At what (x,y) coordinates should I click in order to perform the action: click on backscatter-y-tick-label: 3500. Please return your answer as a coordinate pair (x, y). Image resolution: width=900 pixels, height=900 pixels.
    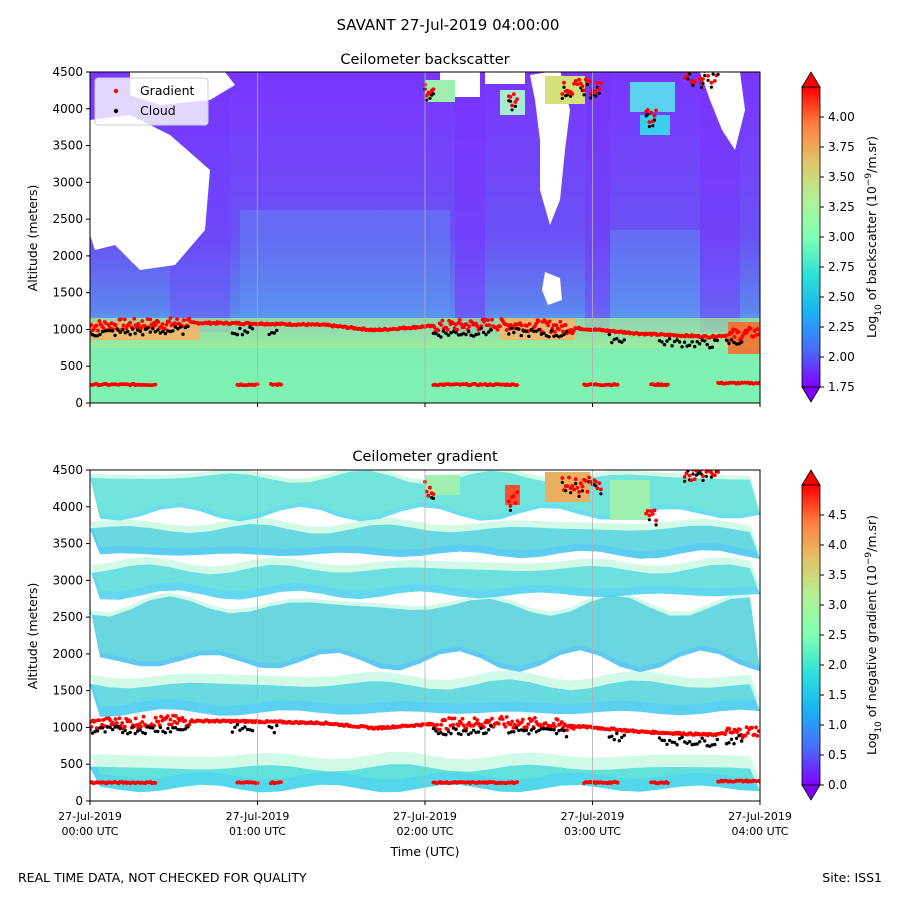
    Looking at the image, I should click on (67, 146).